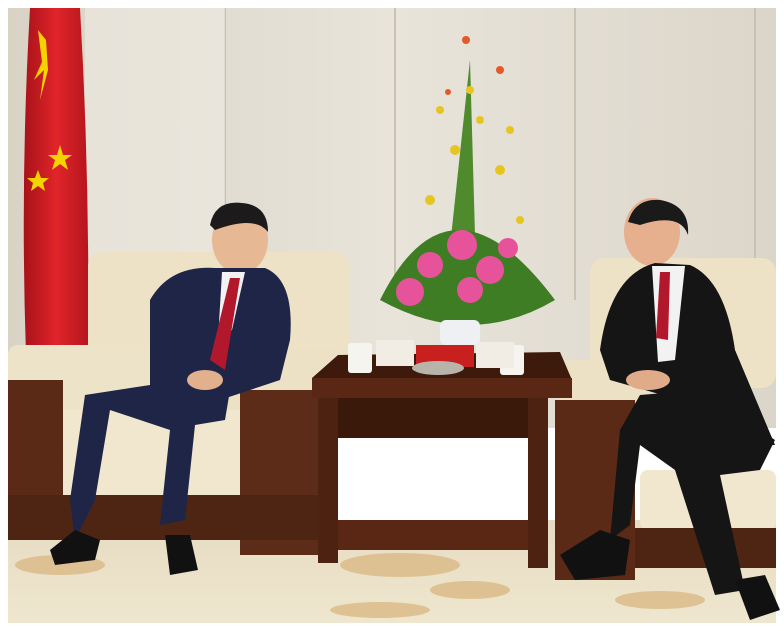 The height and width of the screenshot is (631, 784). What do you see at coordinates (467, 190) in the screenshot?
I see `flower-arrangement` at bounding box center [467, 190].